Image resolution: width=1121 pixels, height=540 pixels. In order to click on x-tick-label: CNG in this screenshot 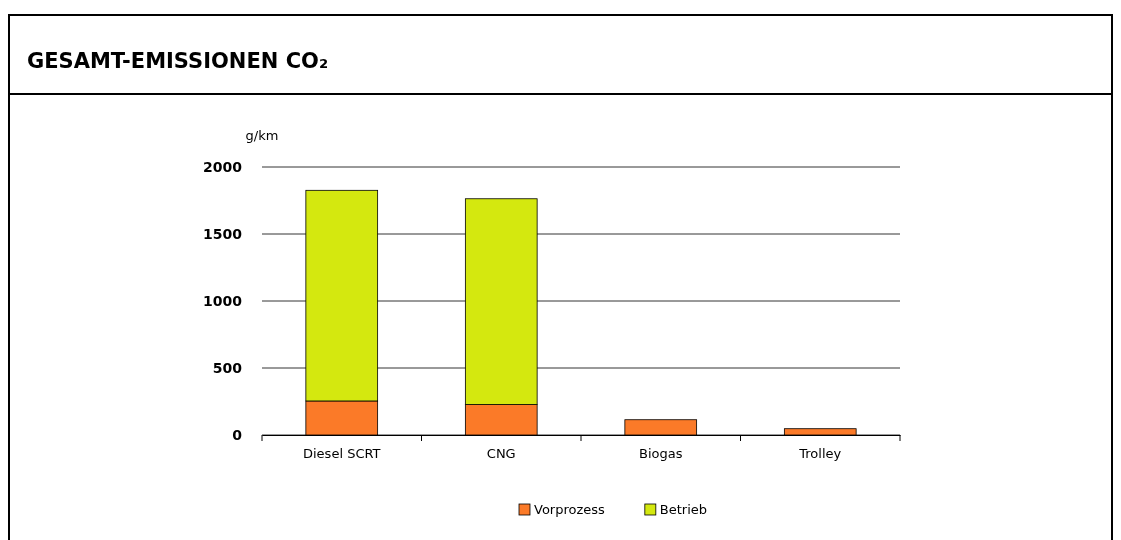, I will do `click(501, 454)`.